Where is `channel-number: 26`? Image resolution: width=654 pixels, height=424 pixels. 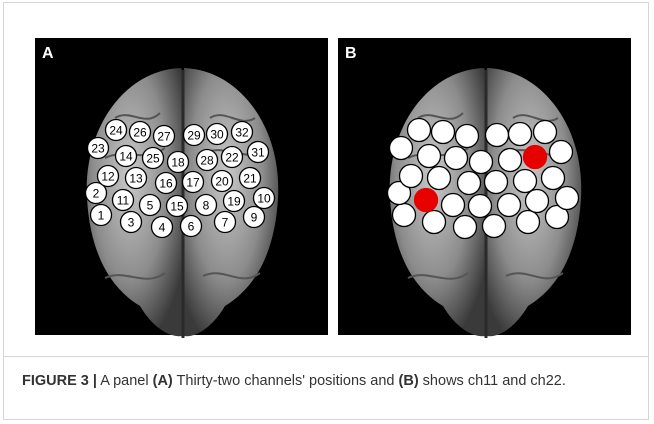
channel-number: 26 is located at coordinates (140, 133).